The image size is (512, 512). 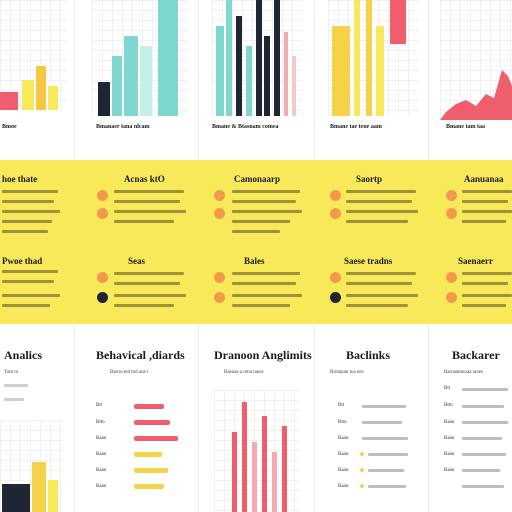 What do you see at coordinates (465, 127) in the screenshot?
I see `chart-caption: Bmane tam taa` at bounding box center [465, 127].